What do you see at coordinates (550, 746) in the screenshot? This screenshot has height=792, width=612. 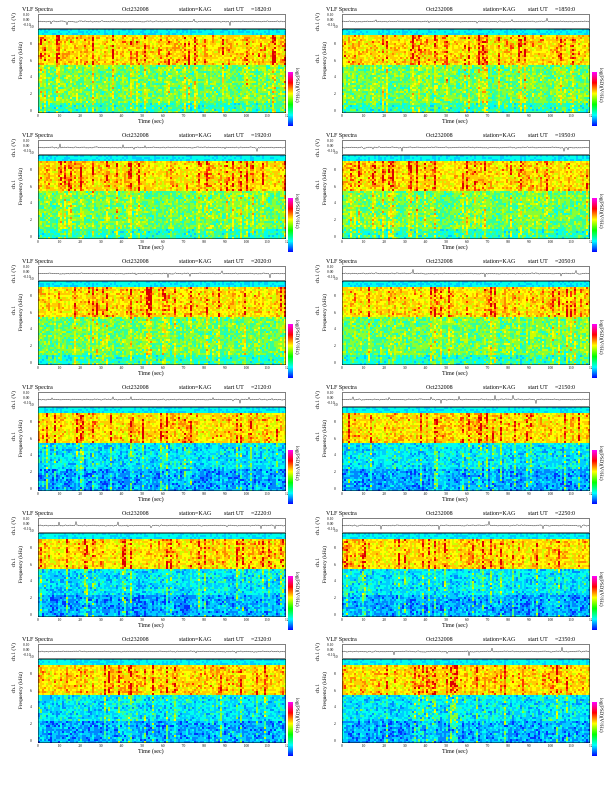 I see `time-tick-label: 100` at bounding box center [550, 746].